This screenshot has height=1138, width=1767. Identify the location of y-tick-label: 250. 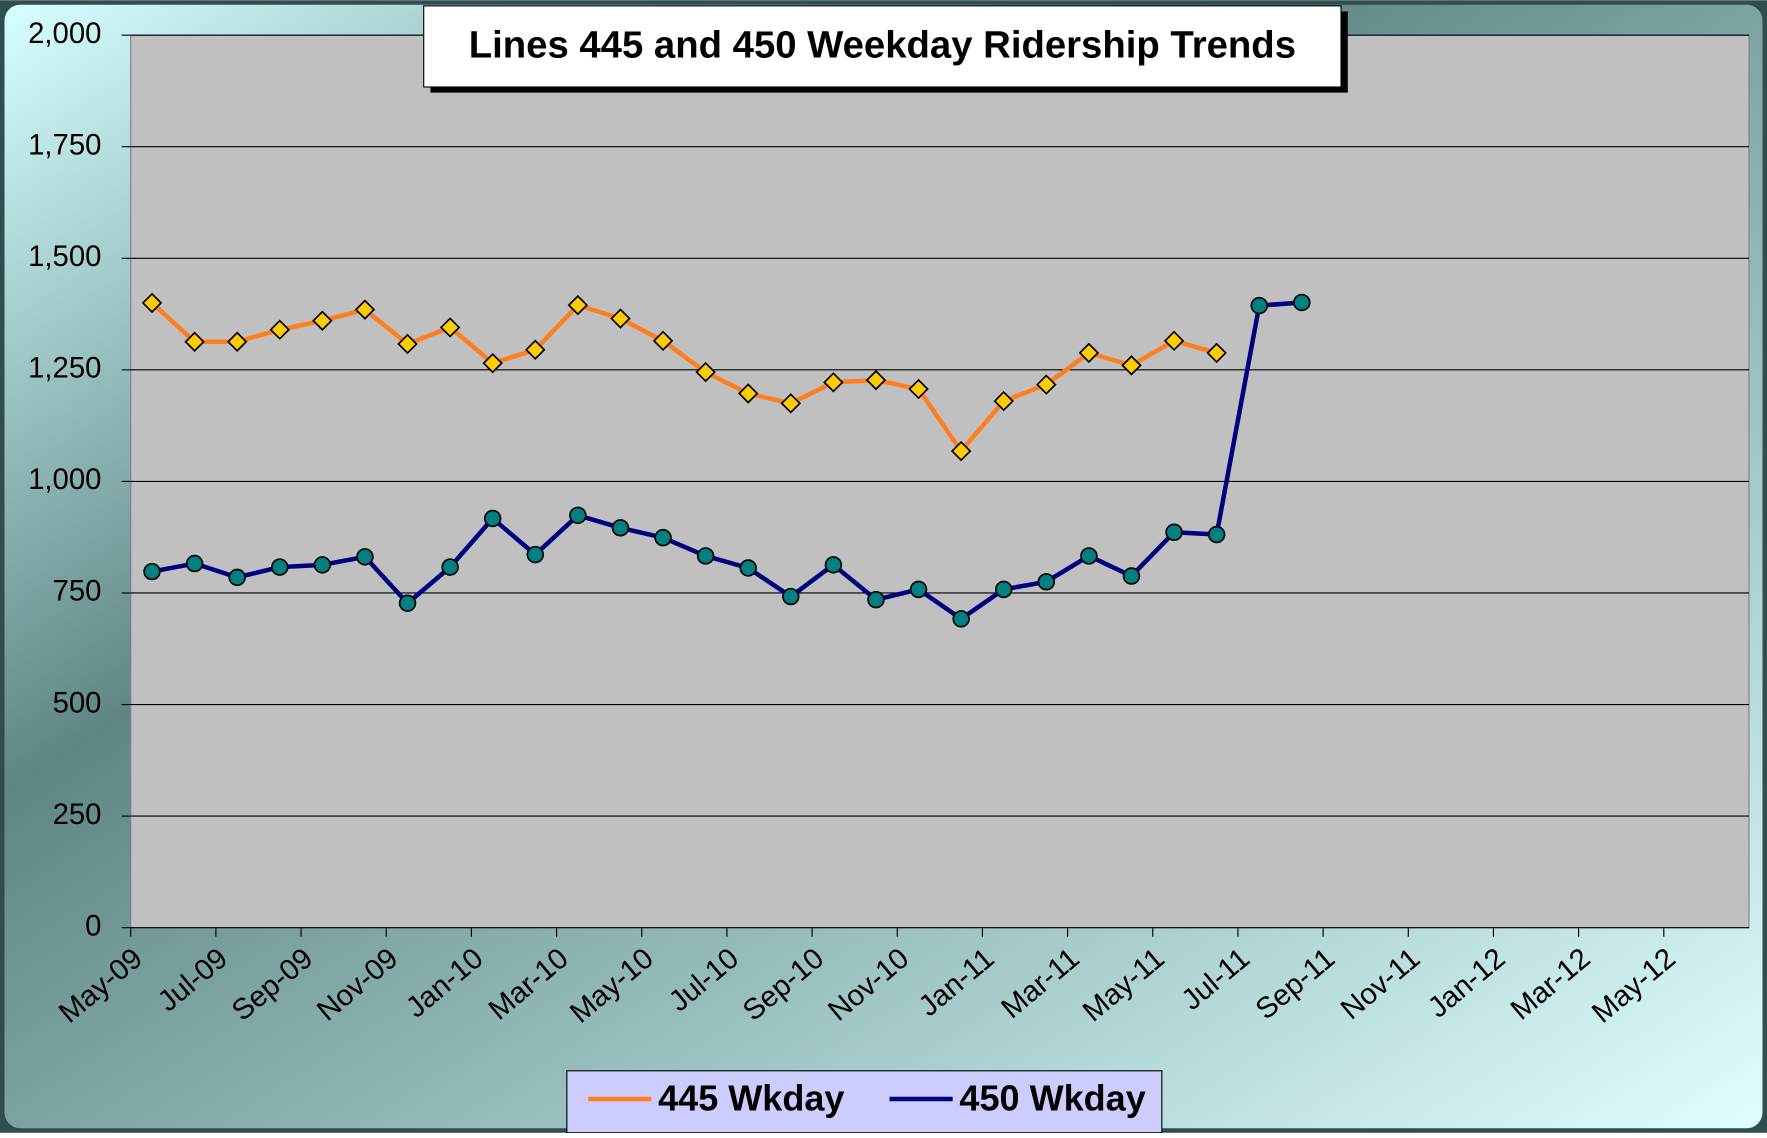
(77, 814).